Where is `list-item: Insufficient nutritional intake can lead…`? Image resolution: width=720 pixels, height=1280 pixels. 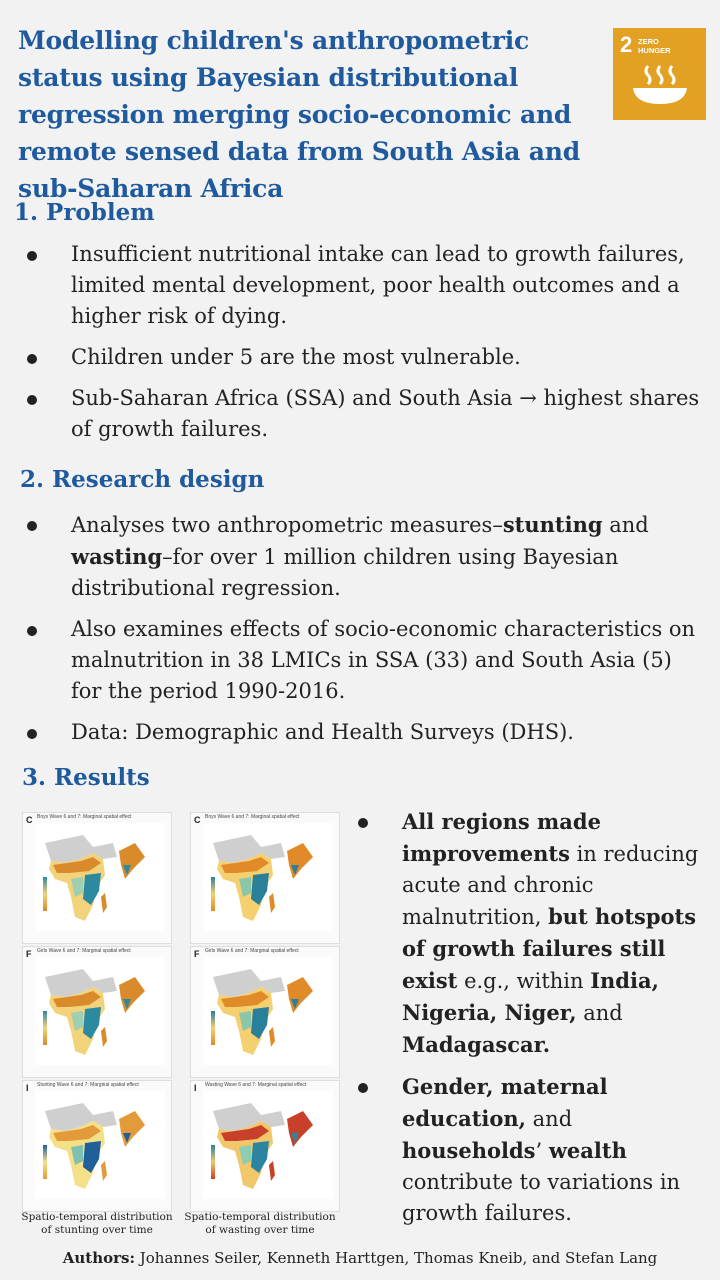
list-item: Insufficient nutritional intake can lead… is located at coordinates (364, 285).